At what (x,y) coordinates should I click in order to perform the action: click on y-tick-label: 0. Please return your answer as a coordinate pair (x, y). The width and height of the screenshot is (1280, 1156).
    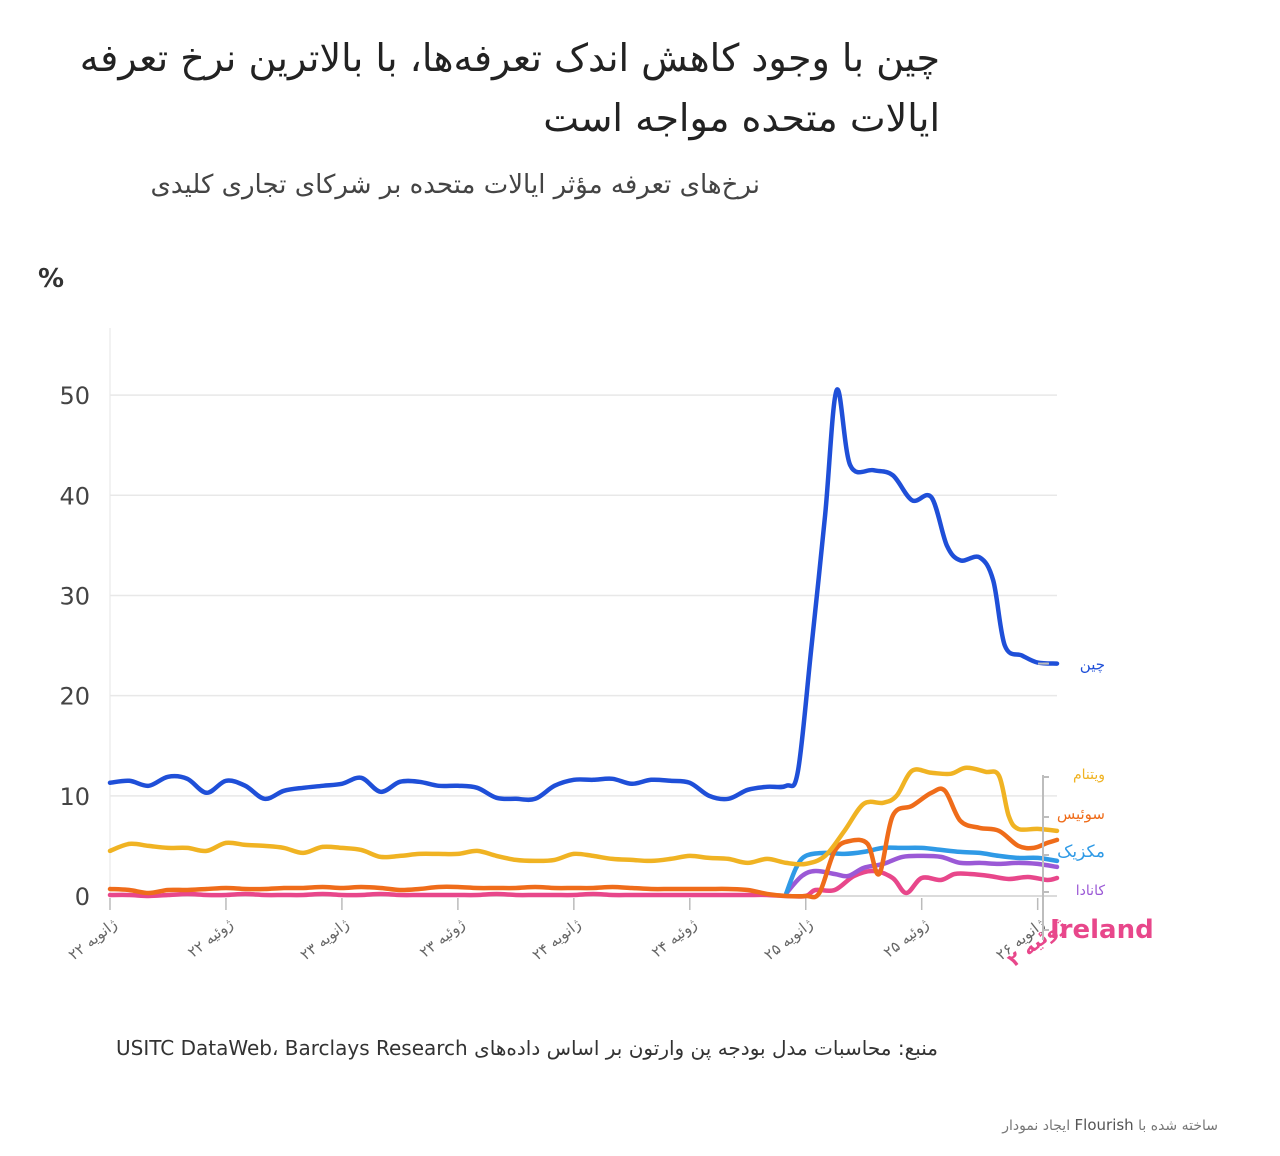
    Looking at the image, I should click on (82, 897).